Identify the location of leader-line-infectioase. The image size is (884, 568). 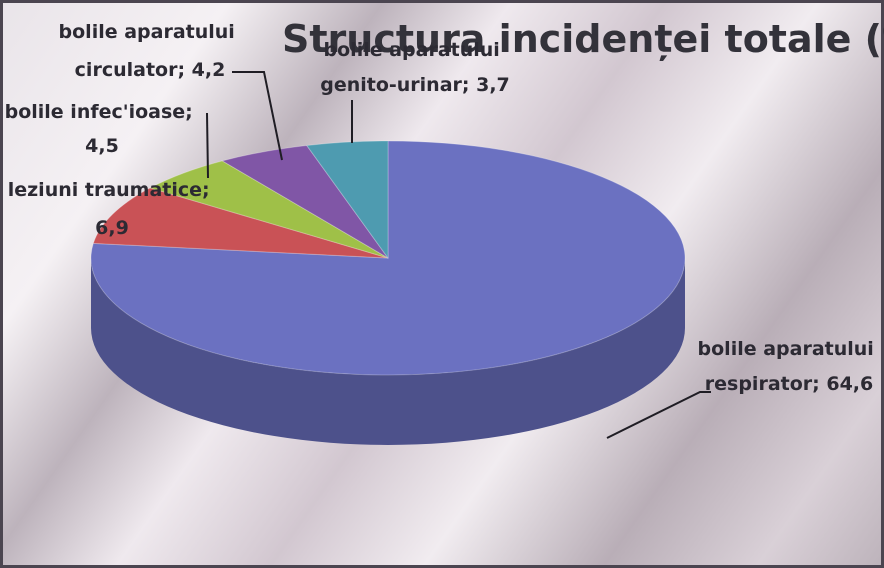
(207, 145).